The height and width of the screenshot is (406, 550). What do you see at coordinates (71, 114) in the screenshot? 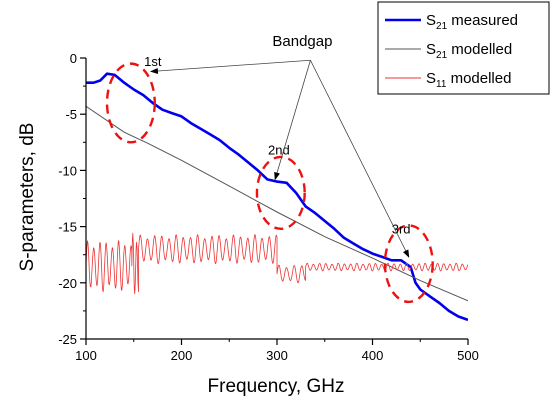
I see `y-tick-label-1: -5` at bounding box center [71, 114].